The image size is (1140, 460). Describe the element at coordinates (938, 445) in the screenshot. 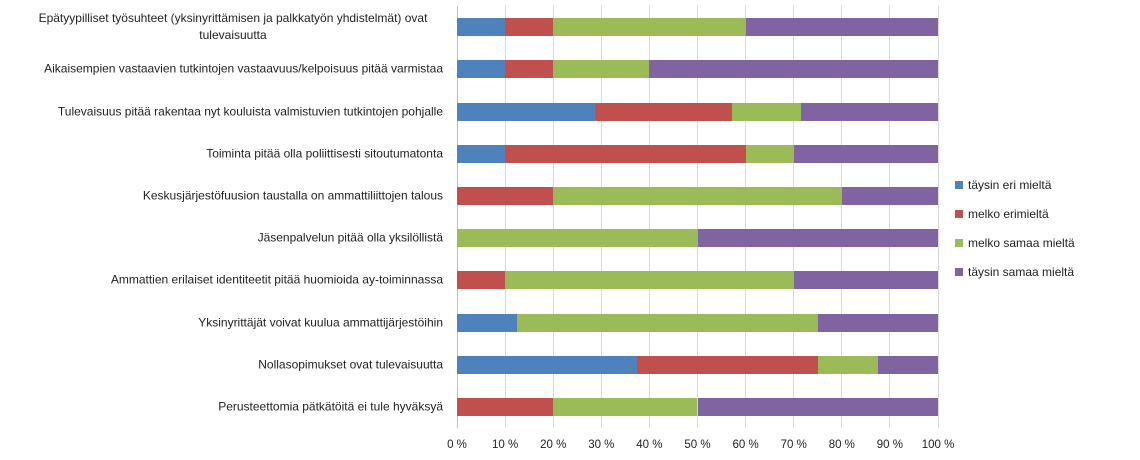

I see `x-tick-label: 100 %` at that location.